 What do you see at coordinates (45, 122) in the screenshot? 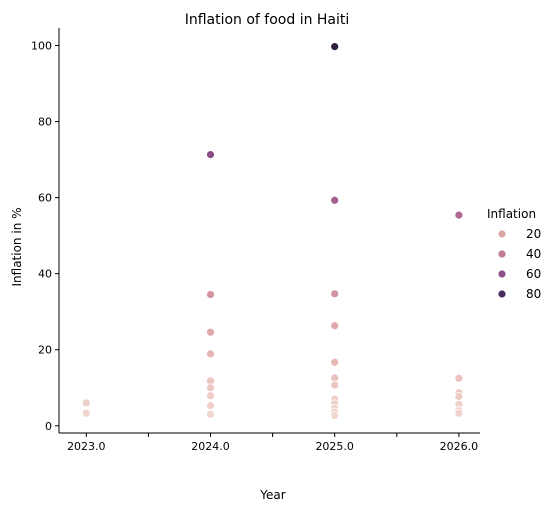
I see `y-tick-label: 80` at bounding box center [45, 122].